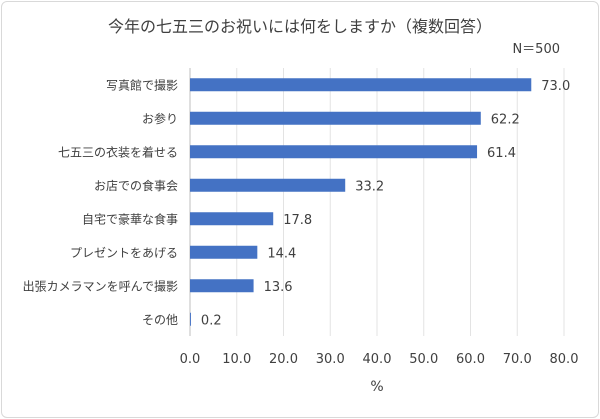  I want to click on data-label: 73.0, so click(555, 86).